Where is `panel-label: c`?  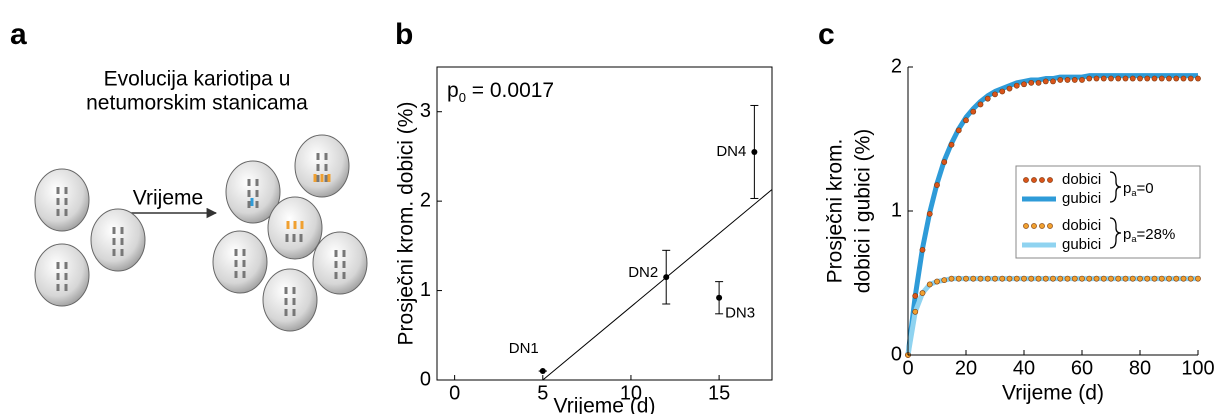
panel-label: c is located at coordinates (826, 34).